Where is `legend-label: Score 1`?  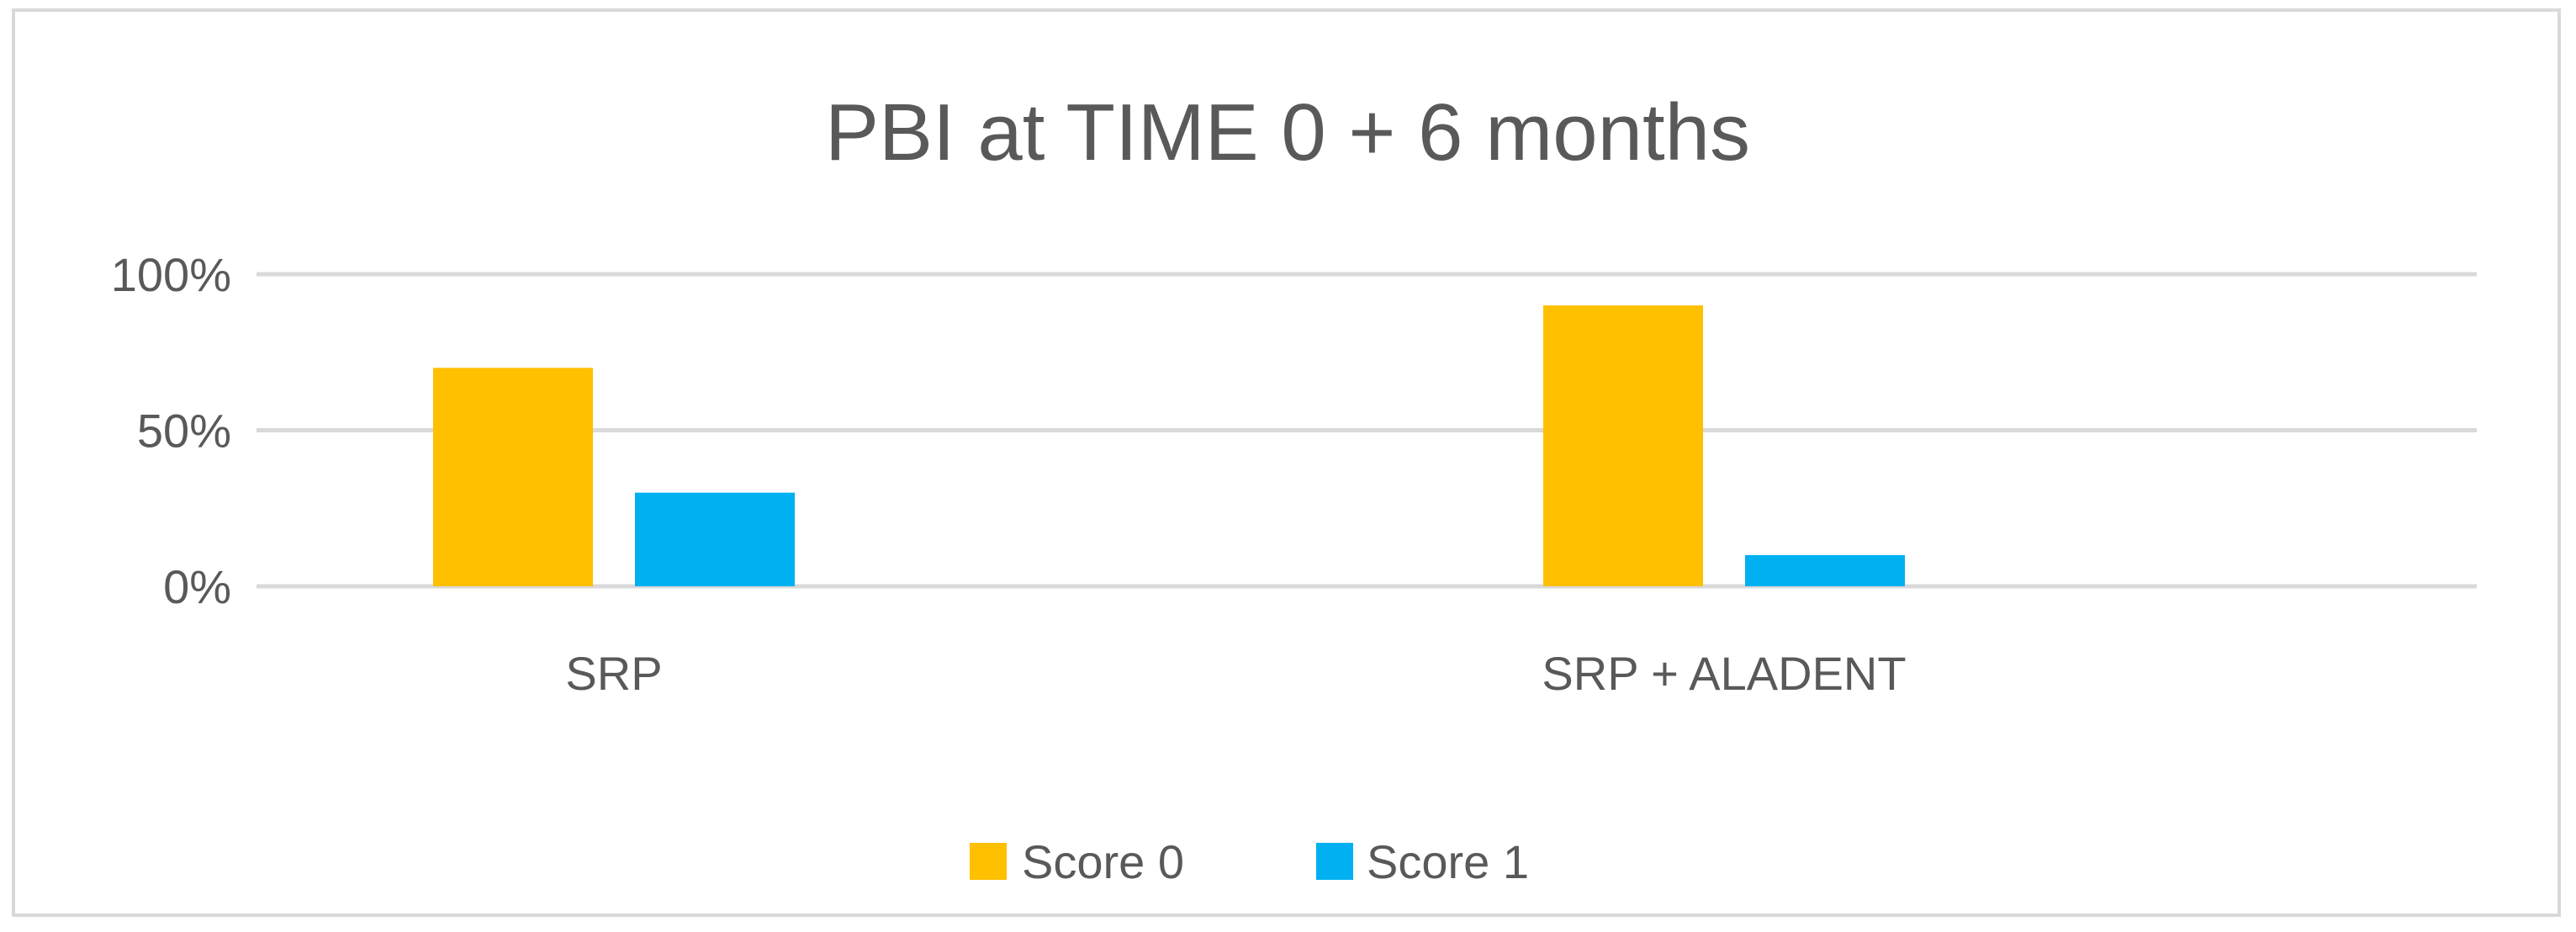
legend-label: Score 1 is located at coordinates (1448, 862).